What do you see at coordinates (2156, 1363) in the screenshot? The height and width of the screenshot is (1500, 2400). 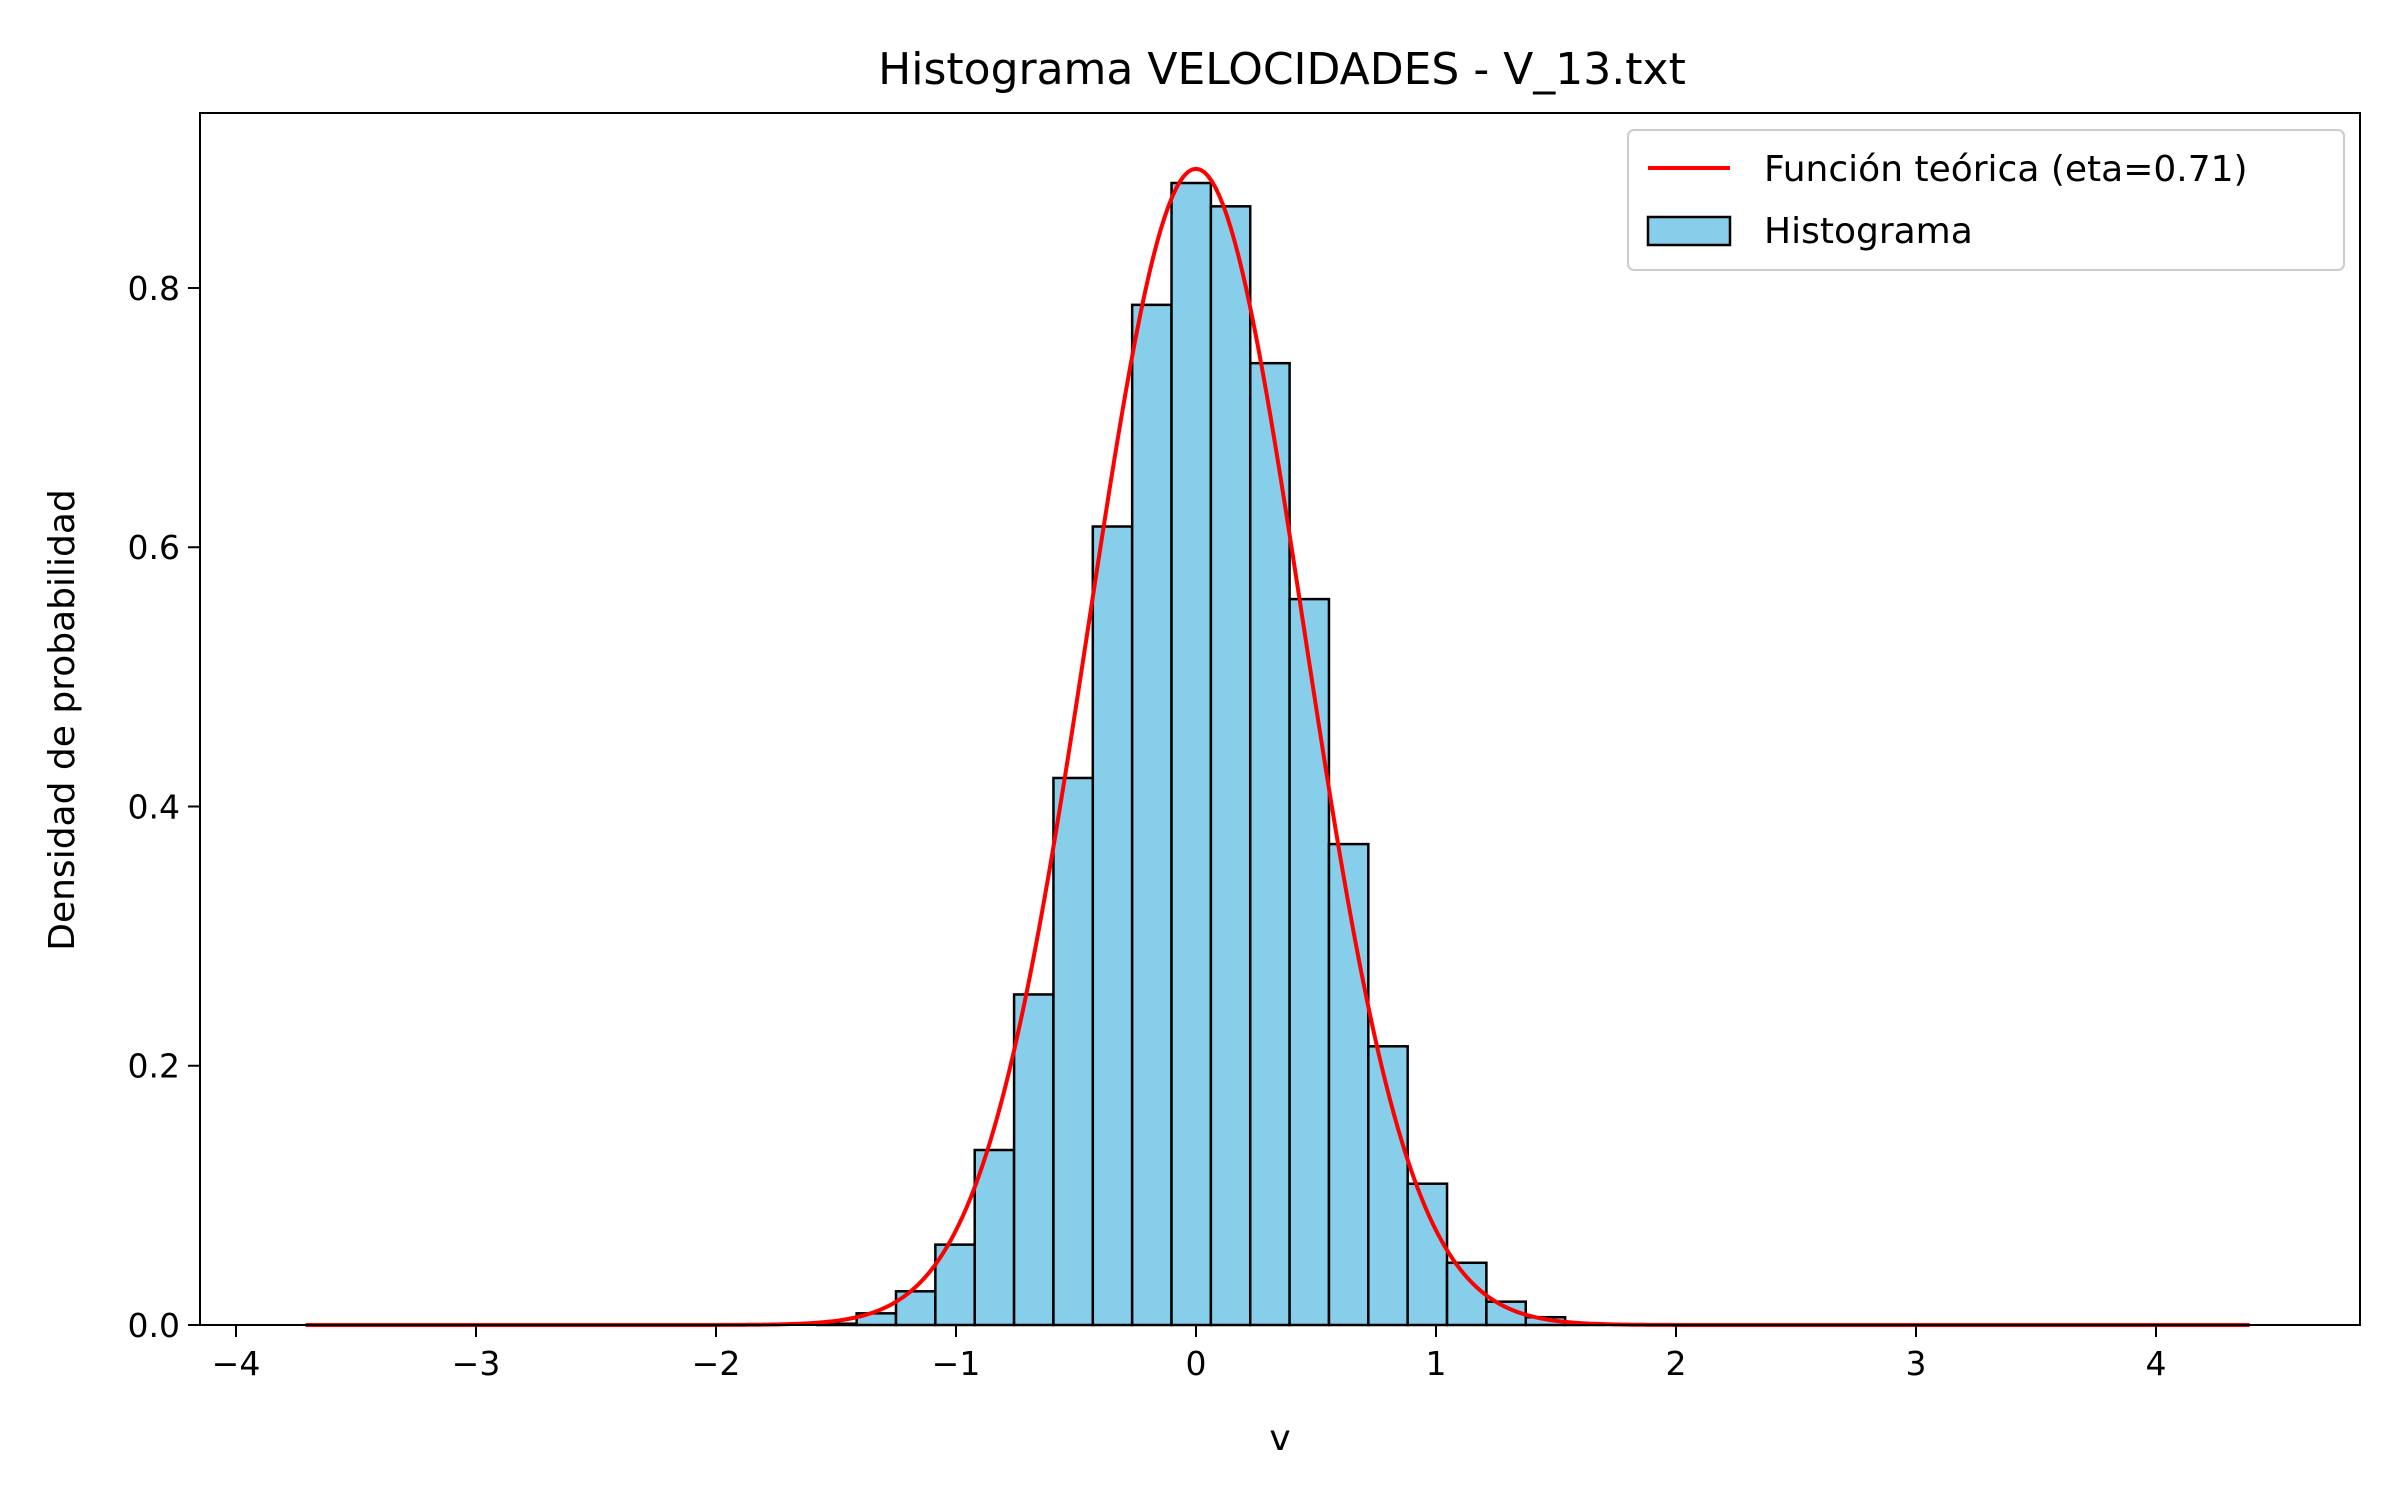 I see `x-tick-label: 4` at bounding box center [2156, 1363].